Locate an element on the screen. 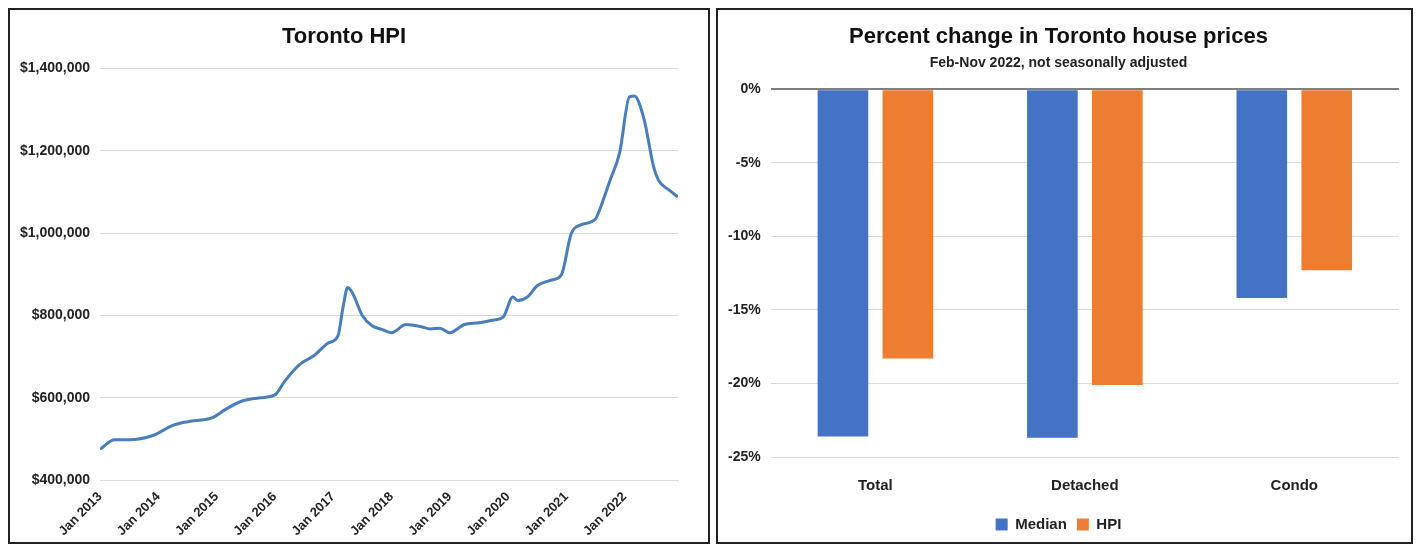 Image resolution: width=1421 pixels, height=554 pixels. chart-title: Percent change in Toronto house prices is located at coordinates (1058, 36).